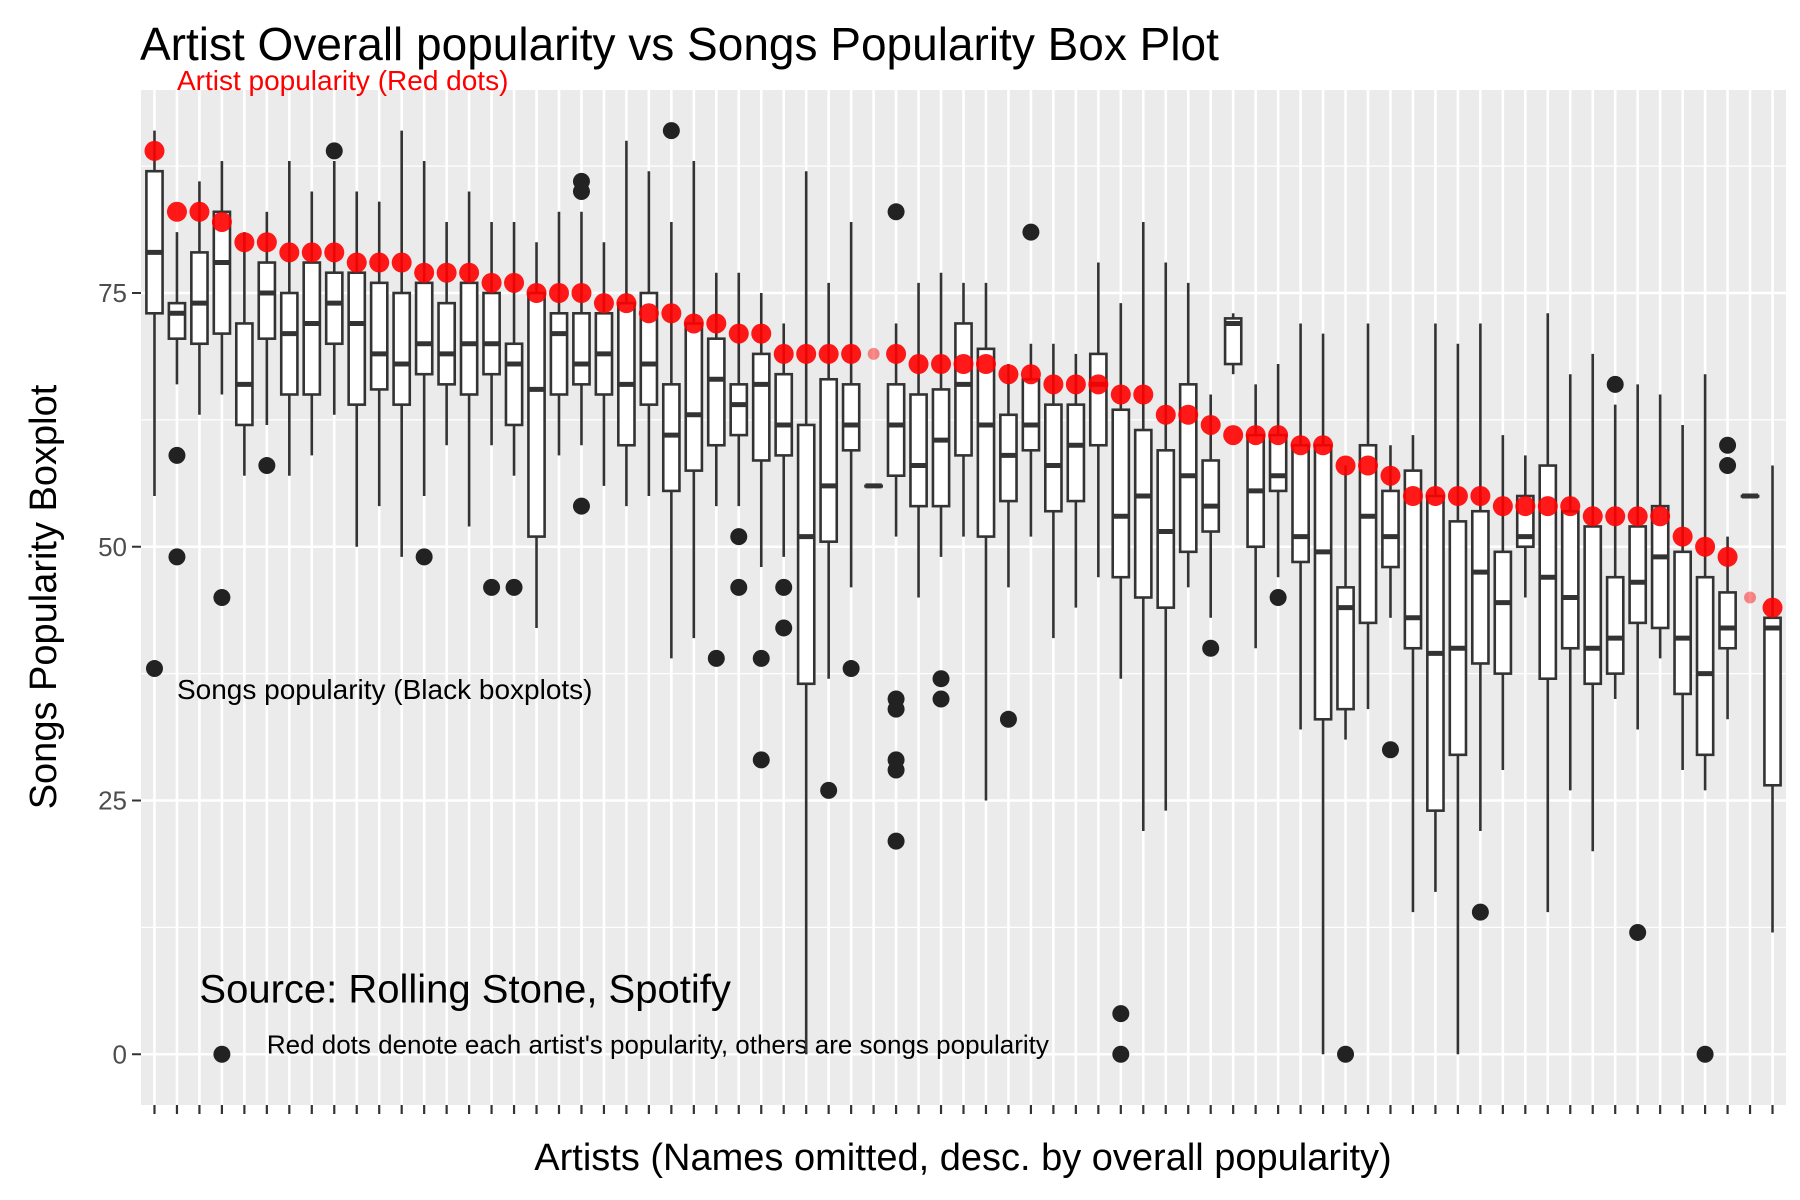 Image resolution: width=1800 pixels, height=1200 pixels. I want to click on y-tick-label: 75, so click(112, 293).